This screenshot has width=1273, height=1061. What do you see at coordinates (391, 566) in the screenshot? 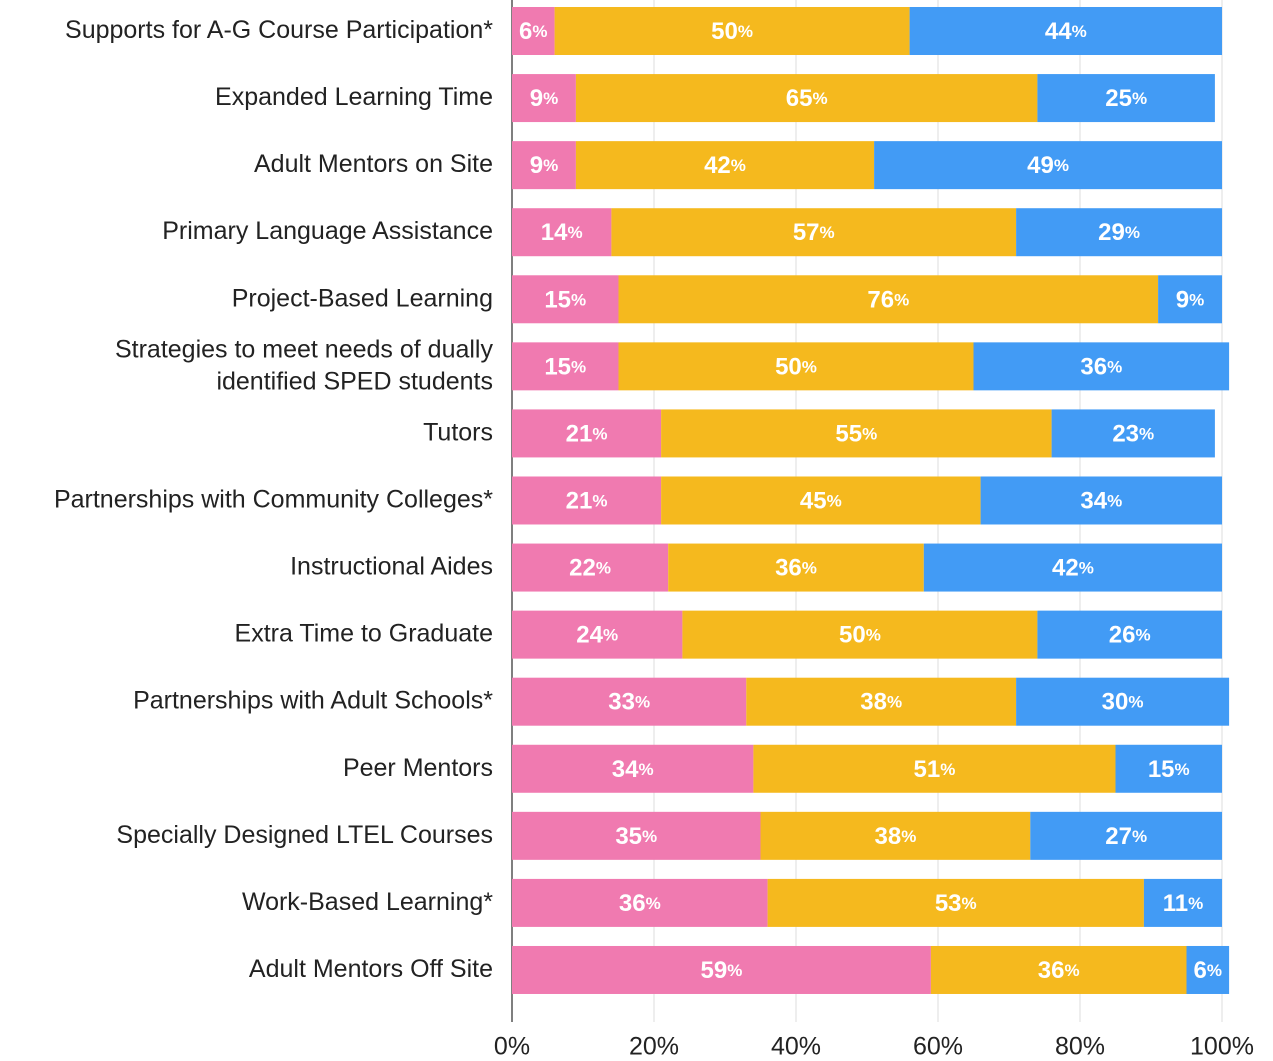
I see `category-label: Instructional Aides` at bounding box center [391, 566].